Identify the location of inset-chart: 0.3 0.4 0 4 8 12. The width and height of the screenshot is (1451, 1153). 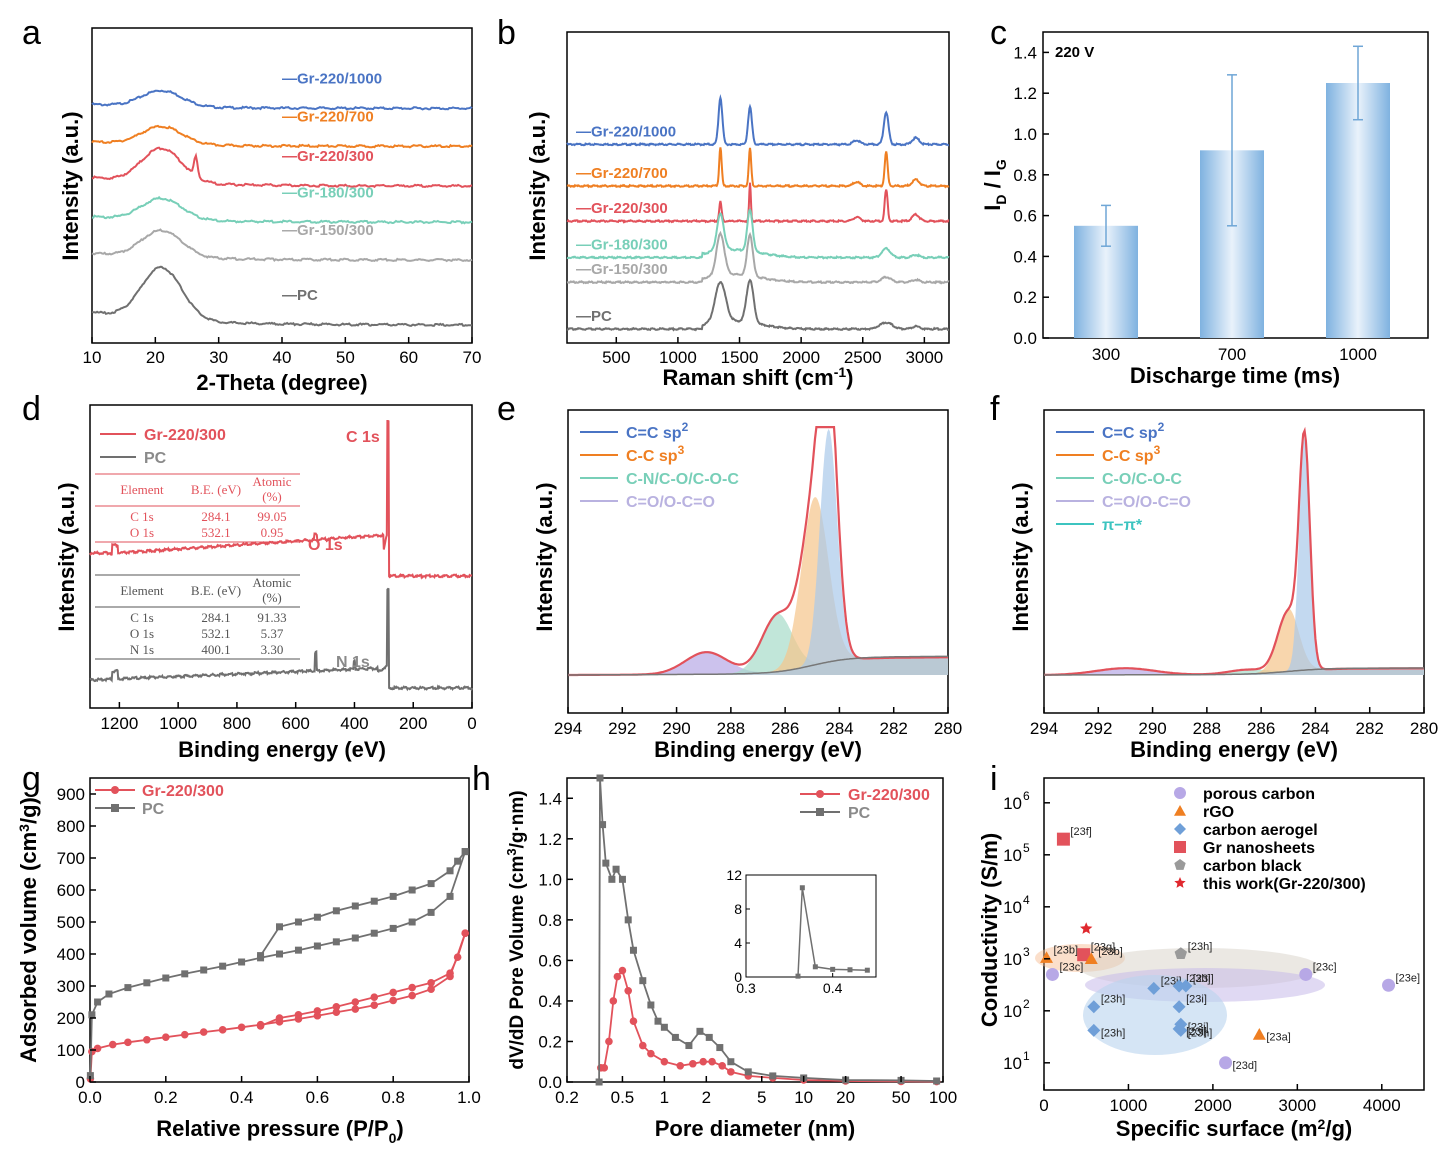
(798, 931).